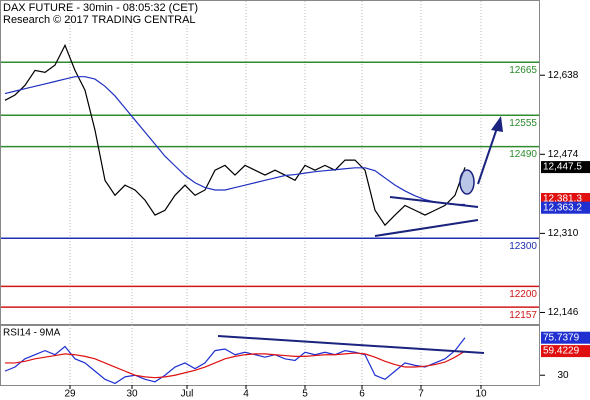 The width and height of the screenshot is (590, 400). I want to click on x-tick-label: Jul, so click(187, 394).